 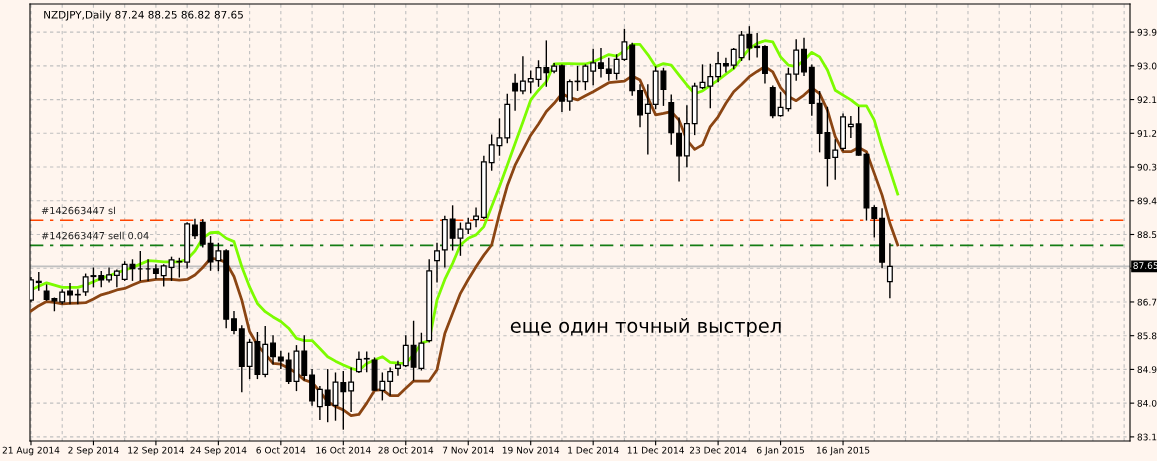 What do you see at coordinates (31, 451) in the screenshot?
I see `x-tick-label: 21 Aug 2014` at bounding box center [31, 451].